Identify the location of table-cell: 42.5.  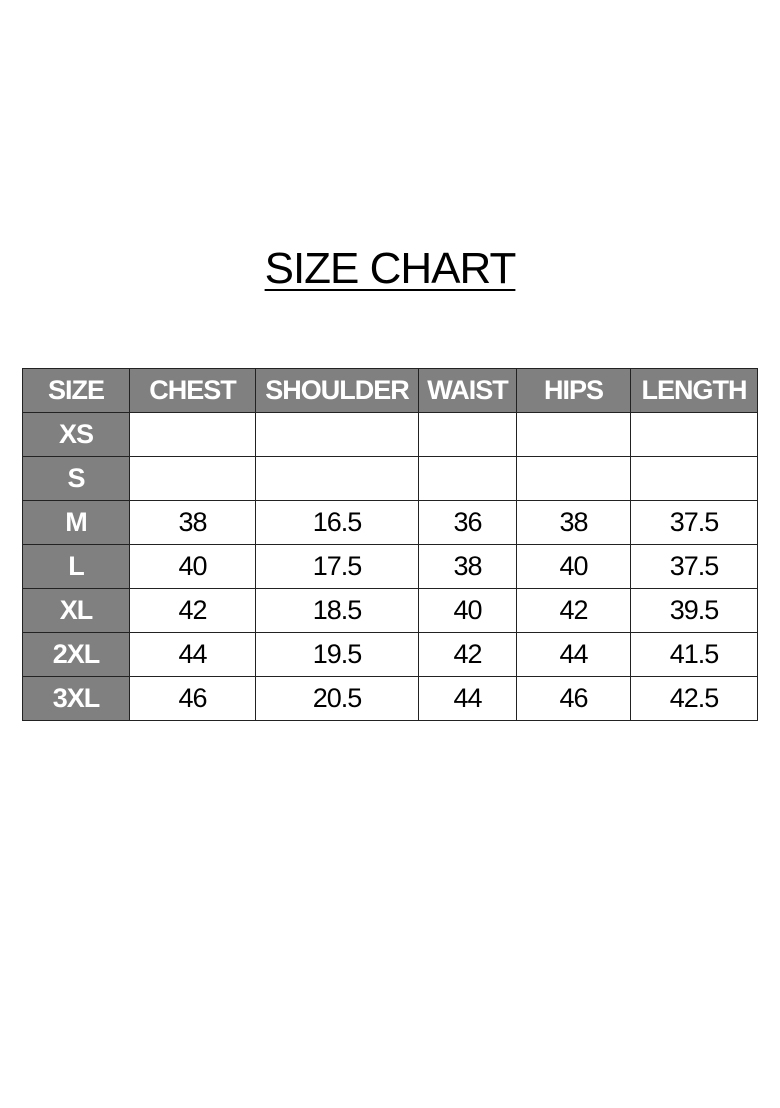
(694, 698).